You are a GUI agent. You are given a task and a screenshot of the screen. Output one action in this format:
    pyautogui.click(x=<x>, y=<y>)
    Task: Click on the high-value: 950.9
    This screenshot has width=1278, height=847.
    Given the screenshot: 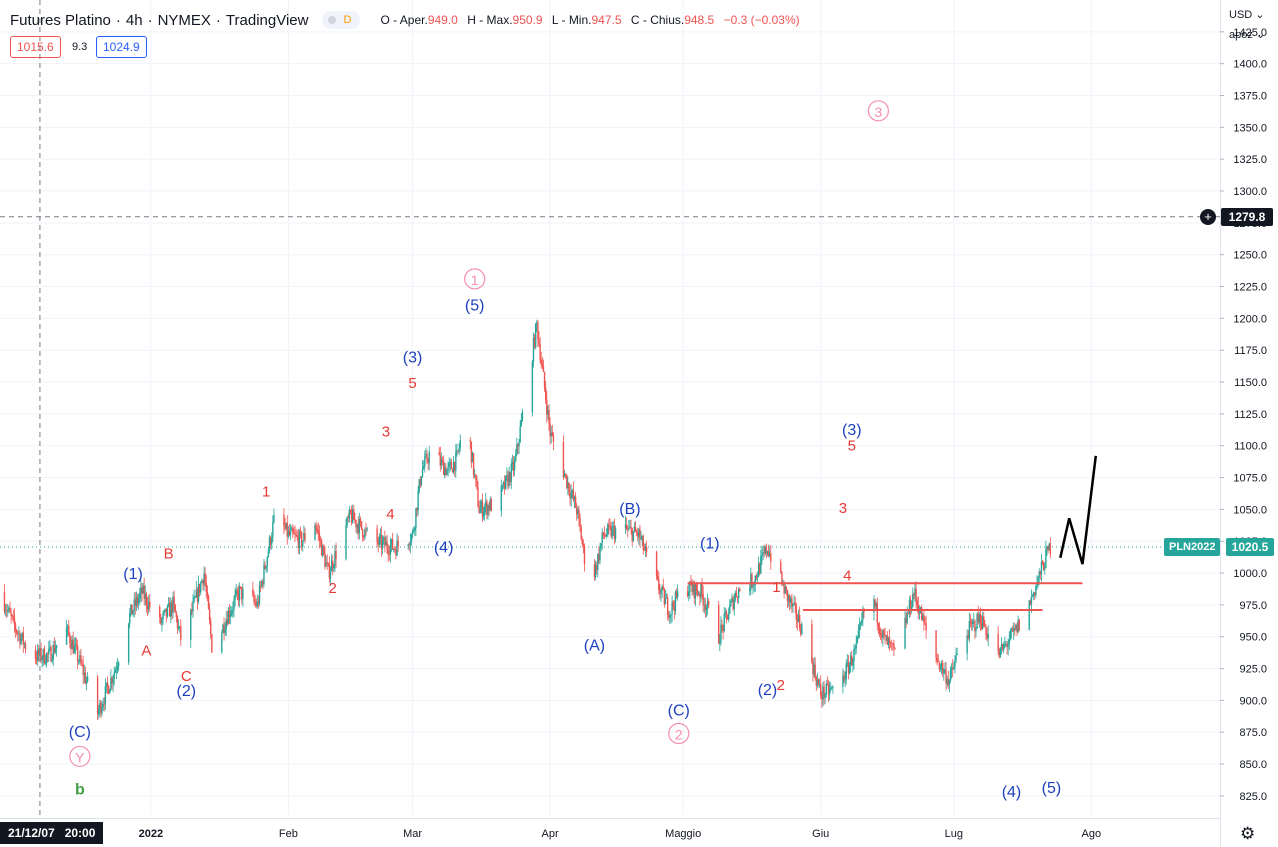 What is the action you would take?
    pyautogui.click(x=527, y=20)
    